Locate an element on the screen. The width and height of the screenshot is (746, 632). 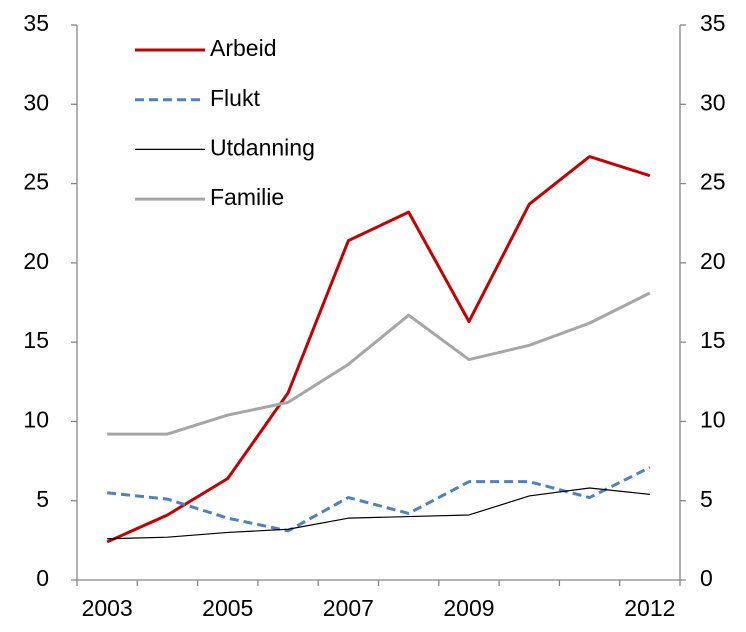
legend-label: Utdanning is located at coordinates (262, 147).